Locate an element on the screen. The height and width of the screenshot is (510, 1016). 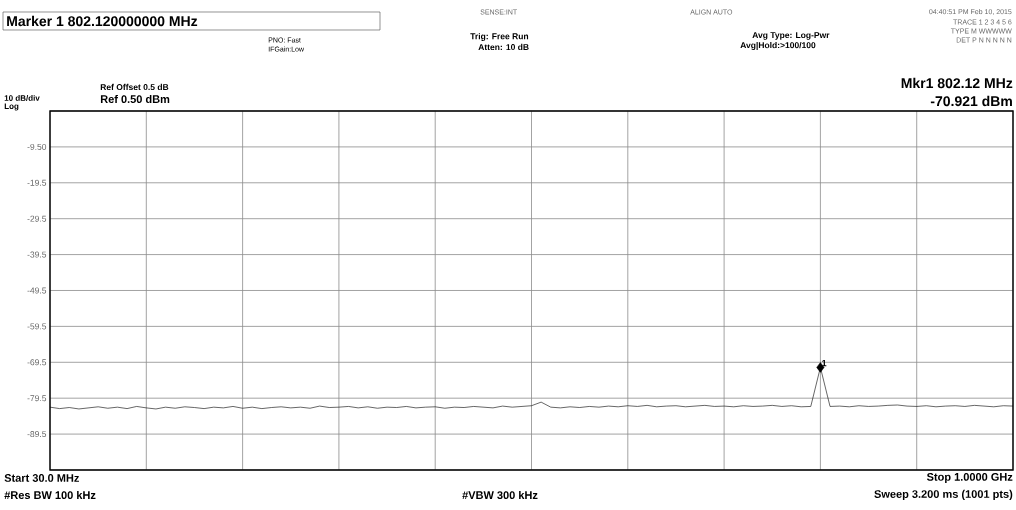
text: -70.921 dBm is located at coordinates (971, 101).